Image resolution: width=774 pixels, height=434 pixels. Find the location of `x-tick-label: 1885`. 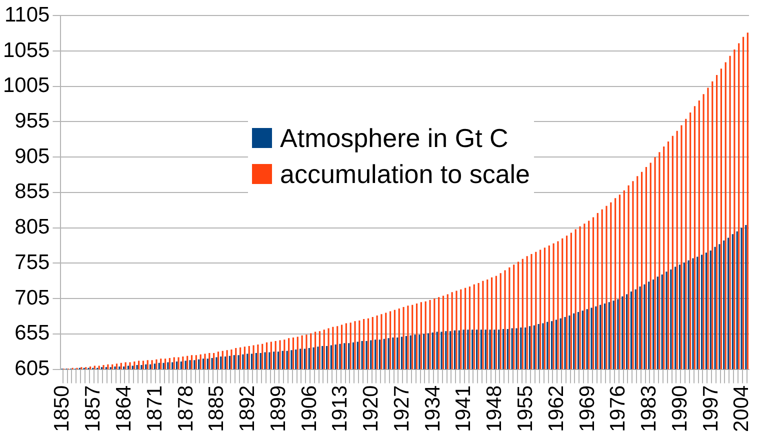

x-tick-label: 1885 is located at coordinates (216, 408).